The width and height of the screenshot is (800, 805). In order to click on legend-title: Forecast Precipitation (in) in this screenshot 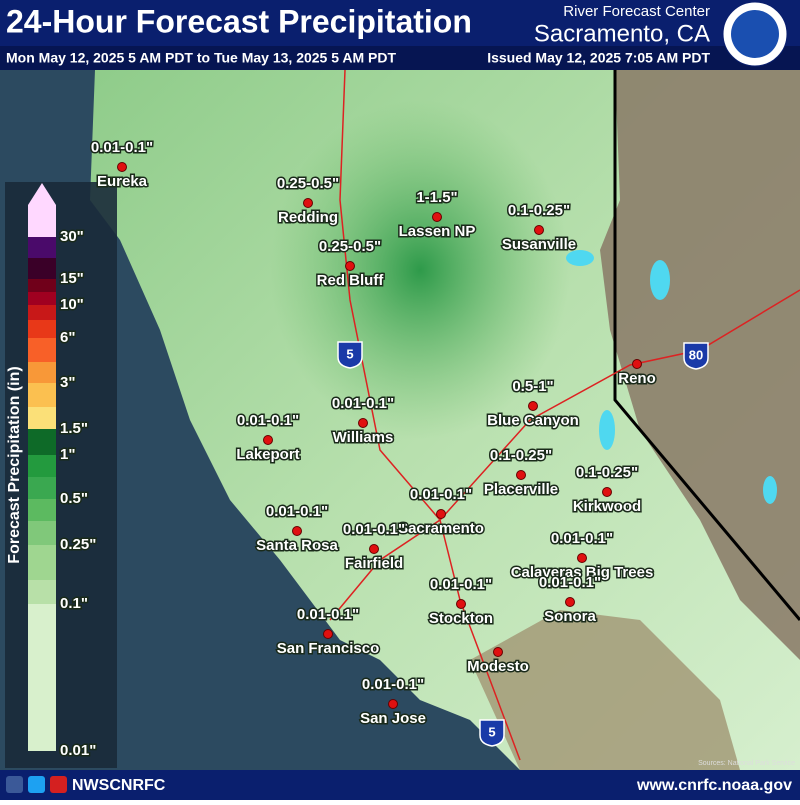, I will do `click(14, 464)`.